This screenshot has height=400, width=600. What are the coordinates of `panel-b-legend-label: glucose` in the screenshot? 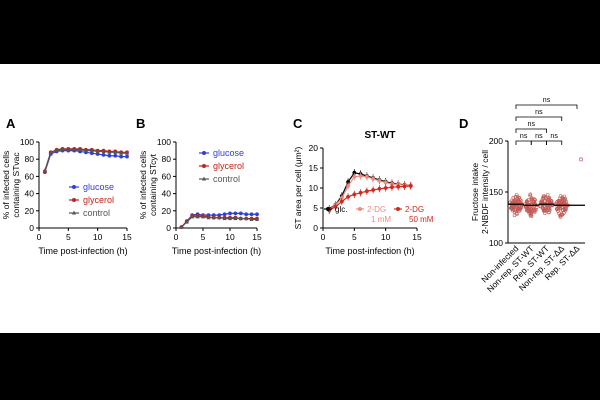 It's located at (228, 153).